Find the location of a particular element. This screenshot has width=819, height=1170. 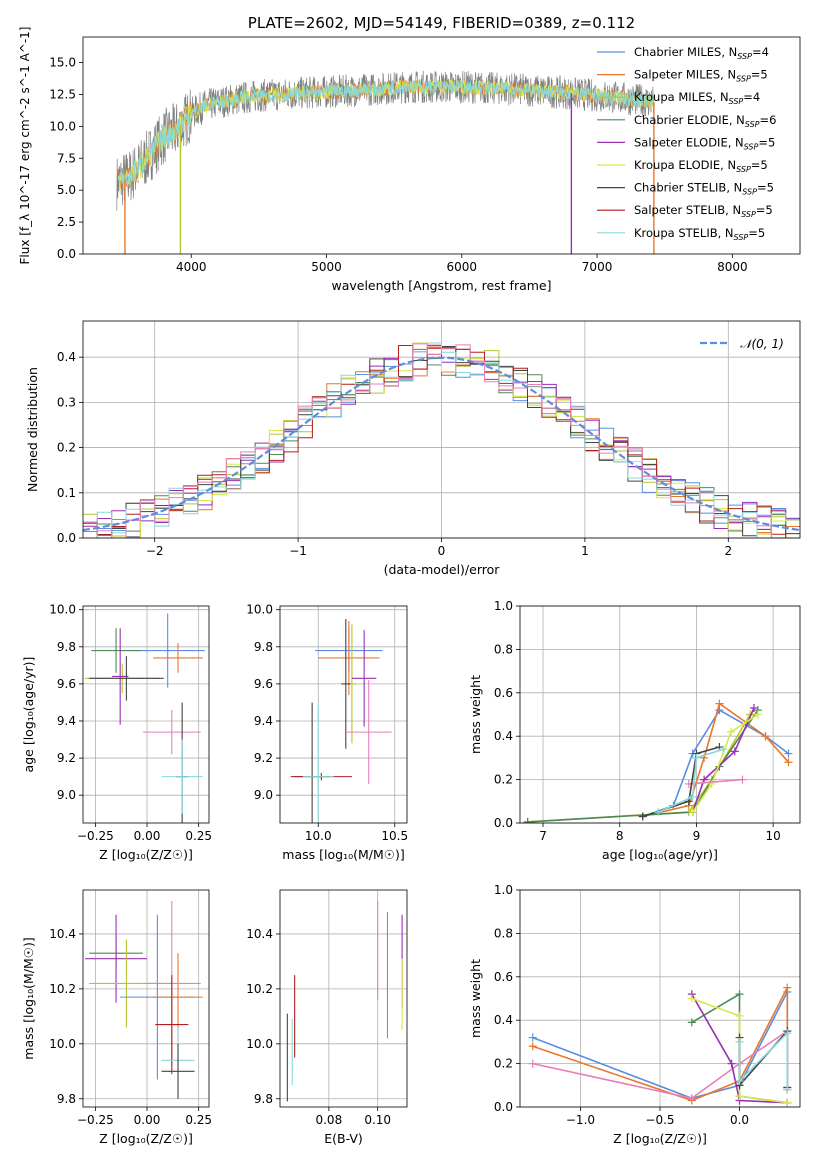

series-chabrier_miles is located at coordinates (715, 763).